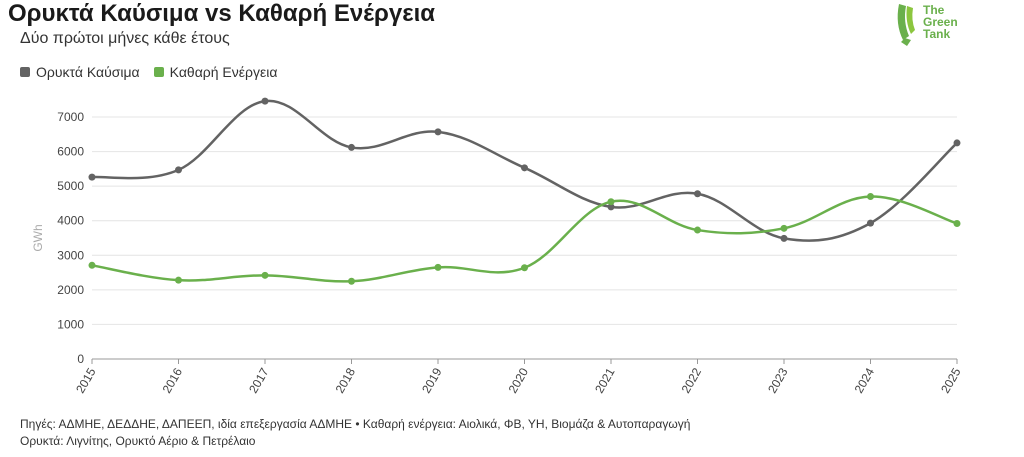 This screenshot has height=457, width=1024. Describe the element at coordinates (611, 207) in the screenshot. I see `data-point-fossil-2021` at that location.